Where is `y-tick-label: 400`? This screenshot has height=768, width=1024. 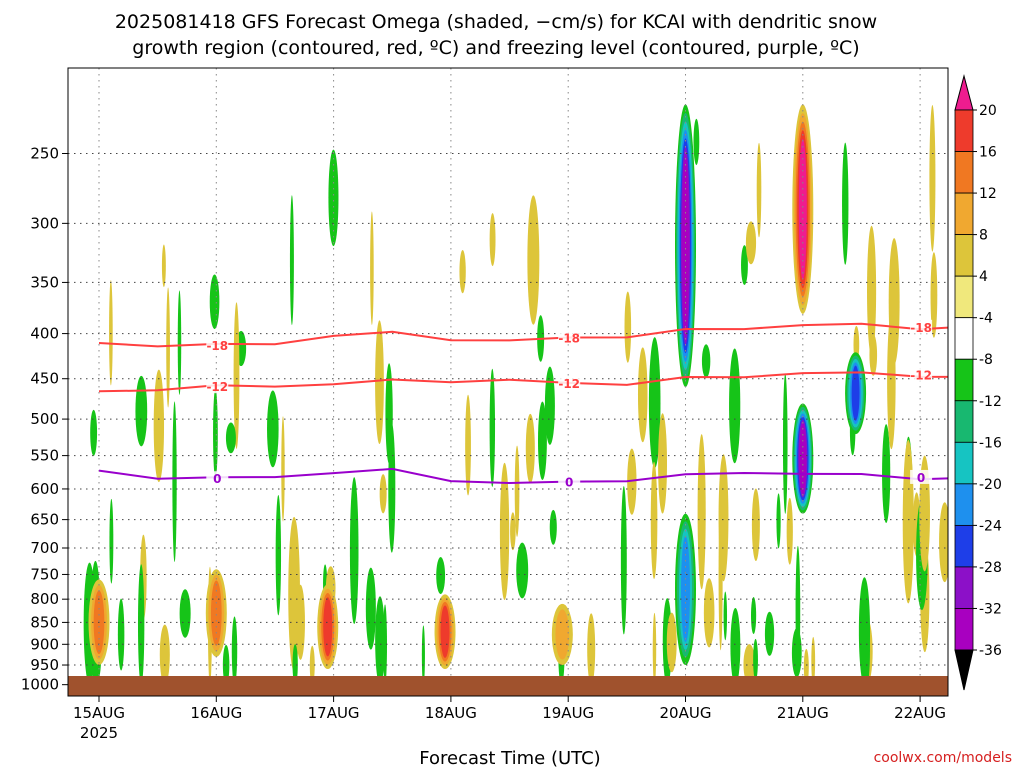 y-tick-label: 400 is located at coordinates (44, 334).